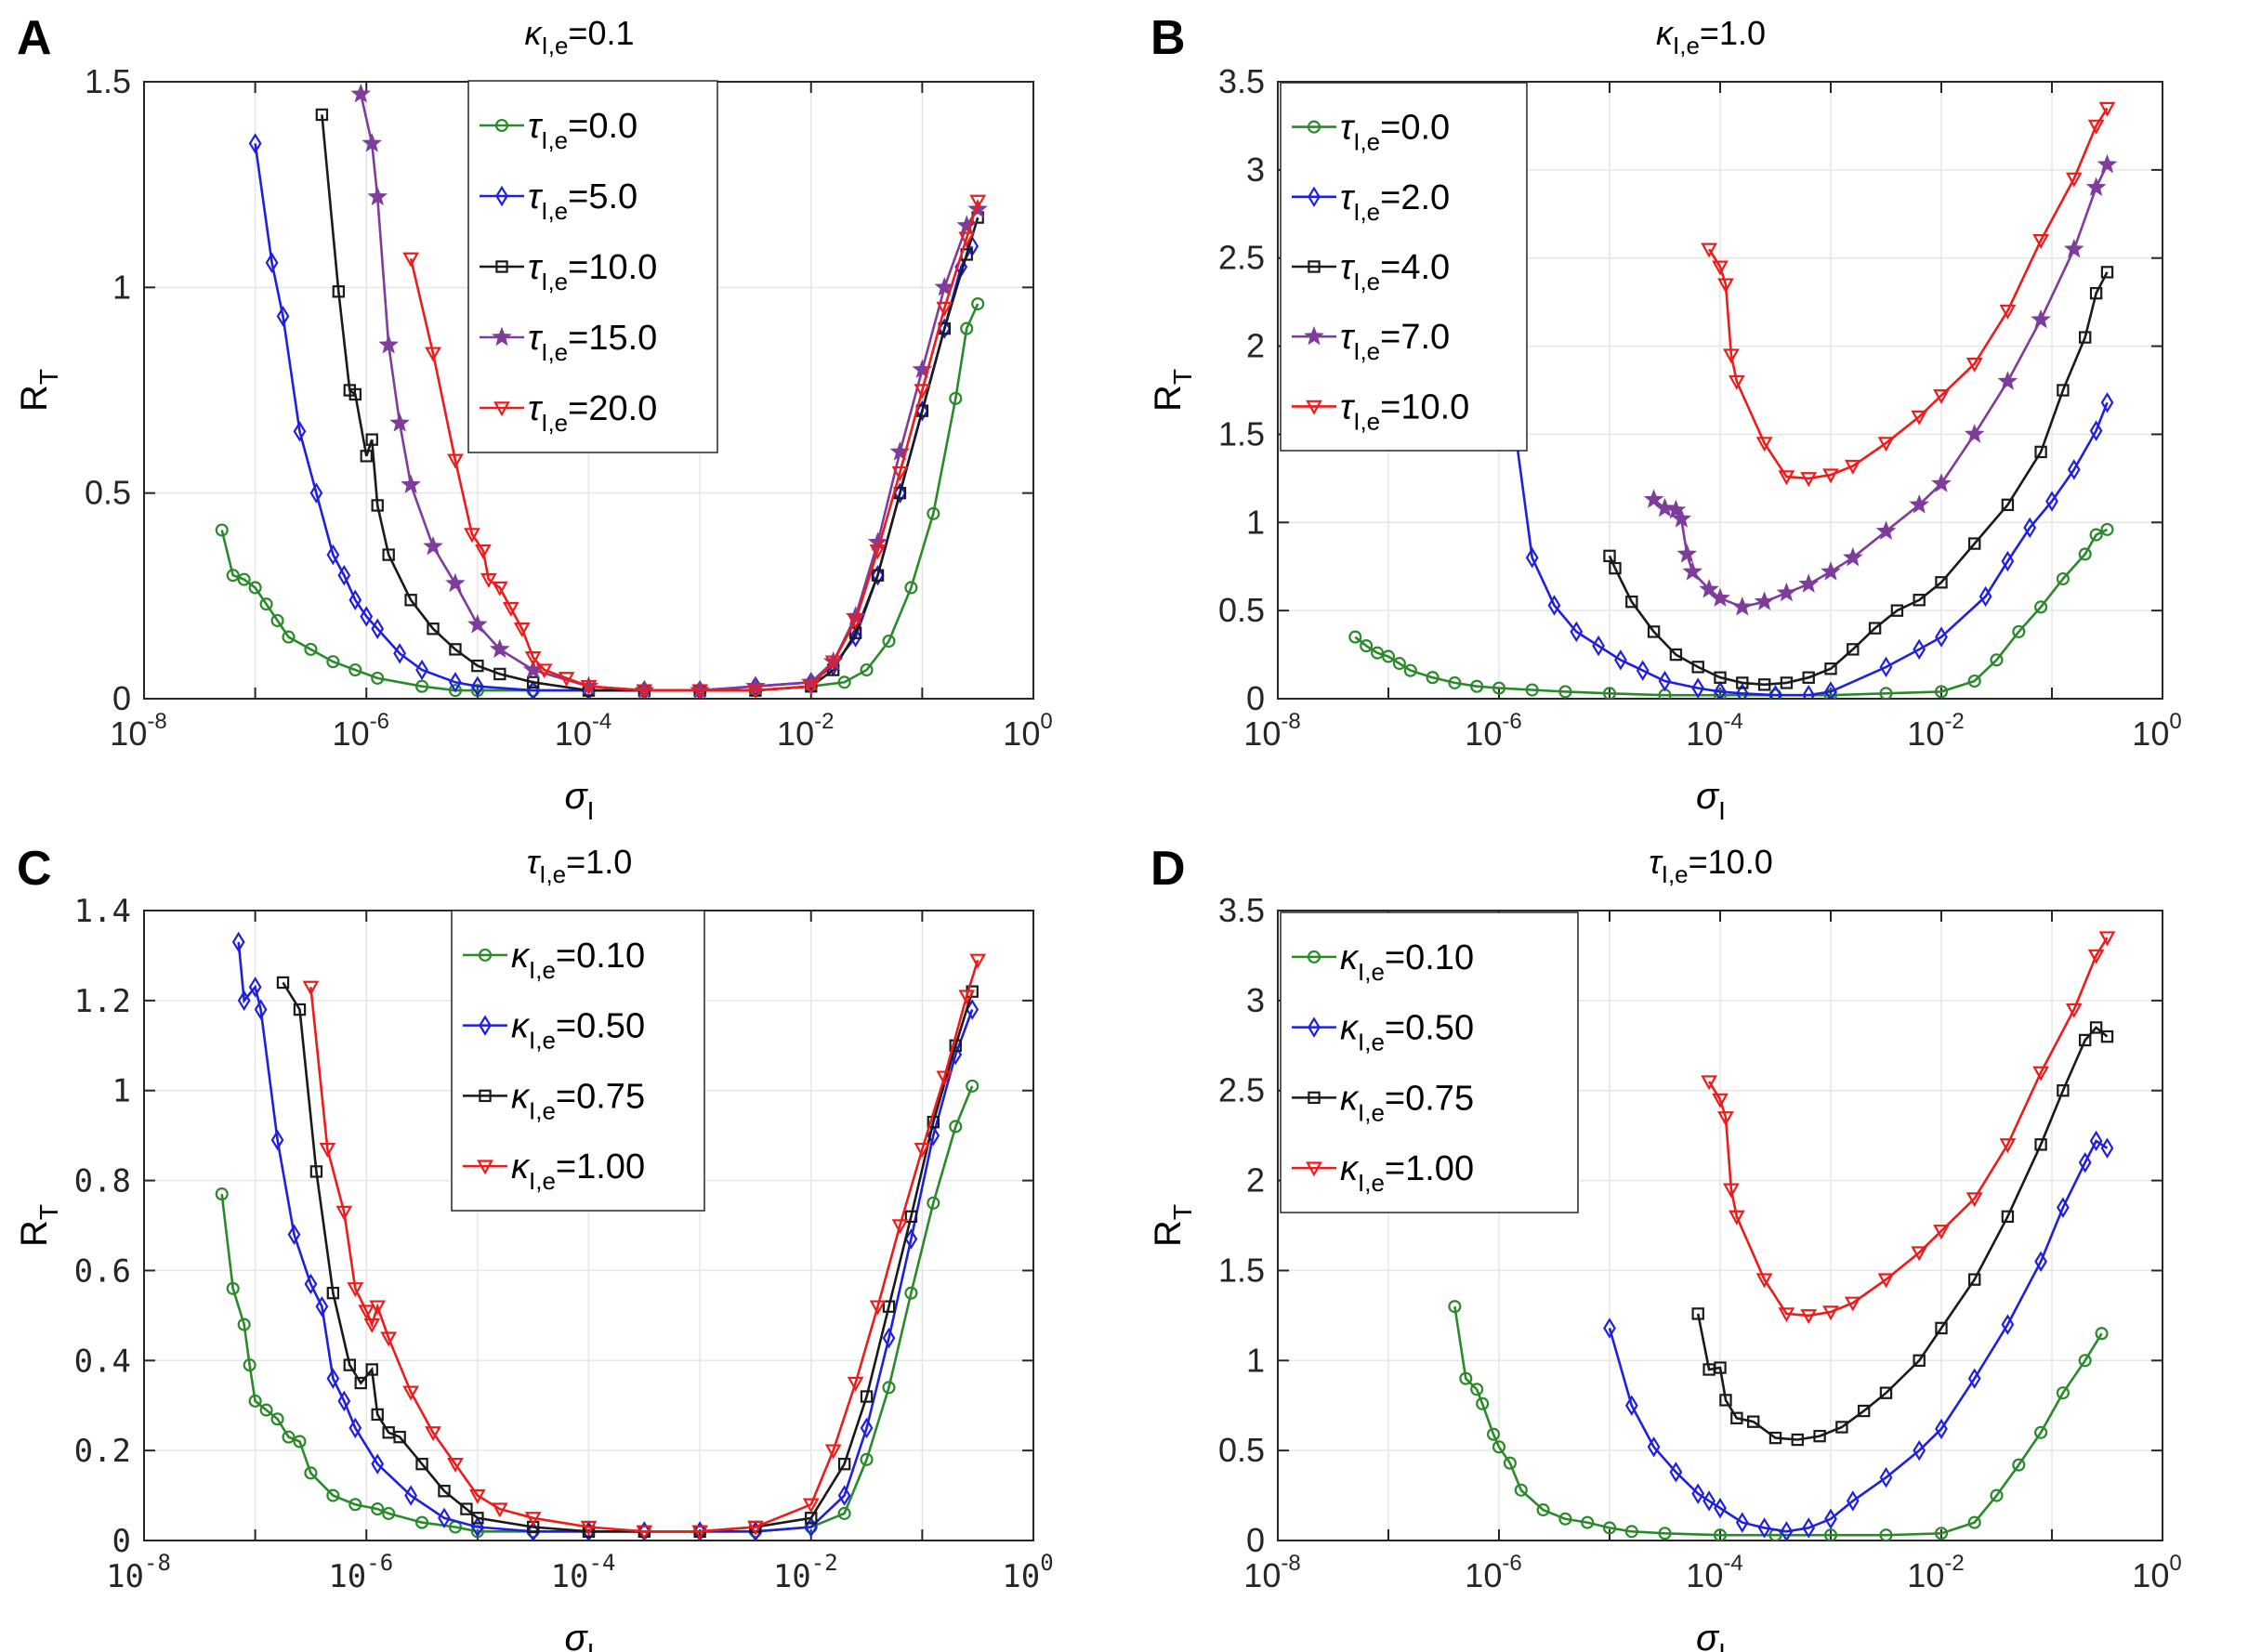 Image resolution: width=2248 pixels, height=1652 pixels. I want to click on y-tick-label: 3, so click(1256, 1000).